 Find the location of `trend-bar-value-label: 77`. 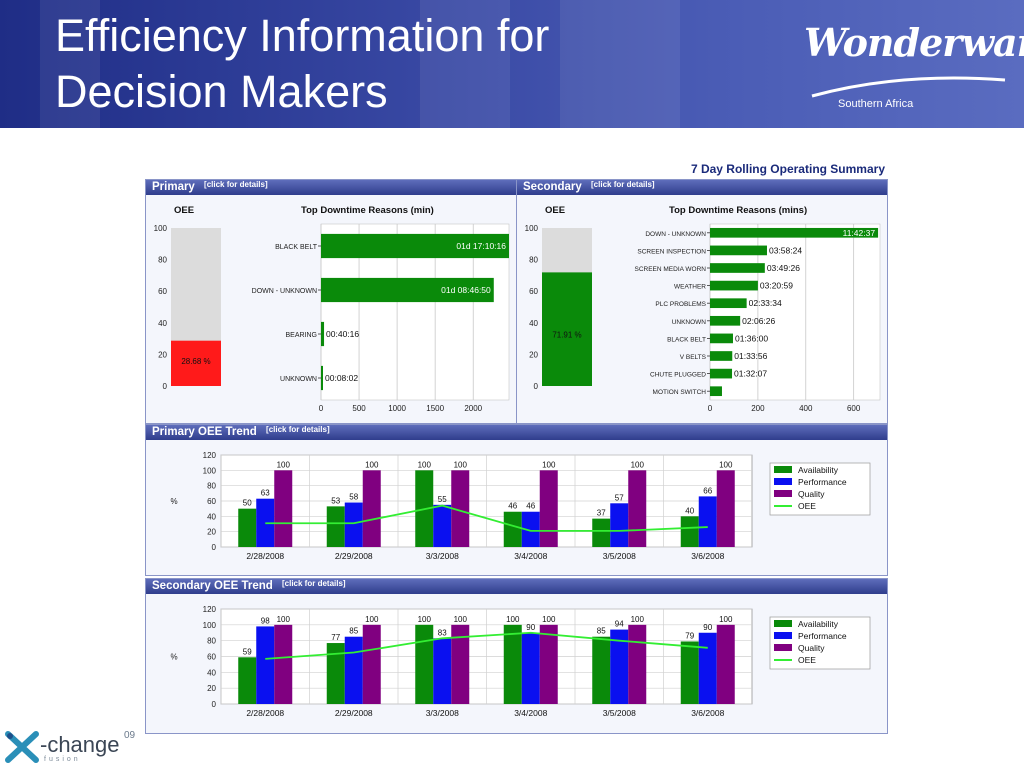

trend-bar-value-label: 77 is located at coordinates (335, 637).